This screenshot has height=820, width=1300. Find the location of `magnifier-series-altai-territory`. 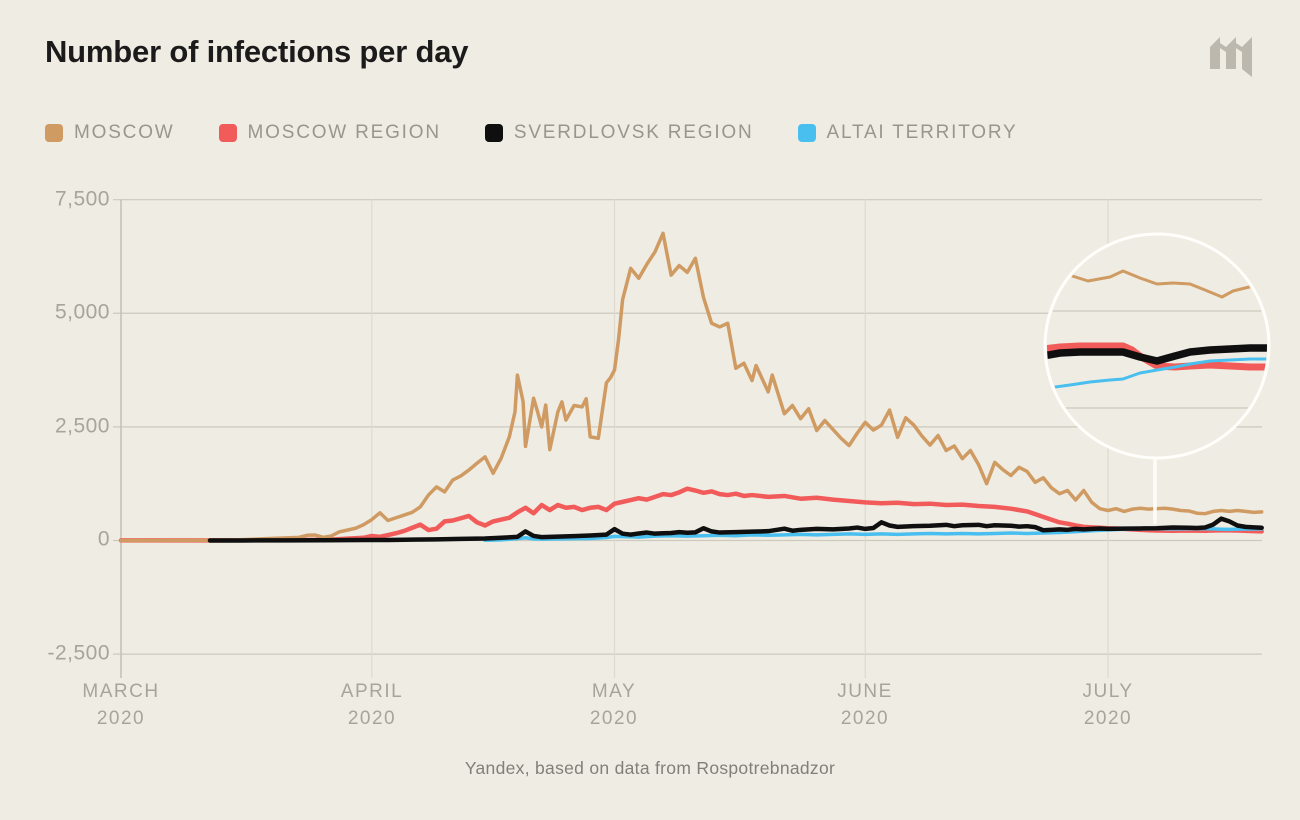

magnifier-series-altai-territory is located at coordinates (1157, 373).